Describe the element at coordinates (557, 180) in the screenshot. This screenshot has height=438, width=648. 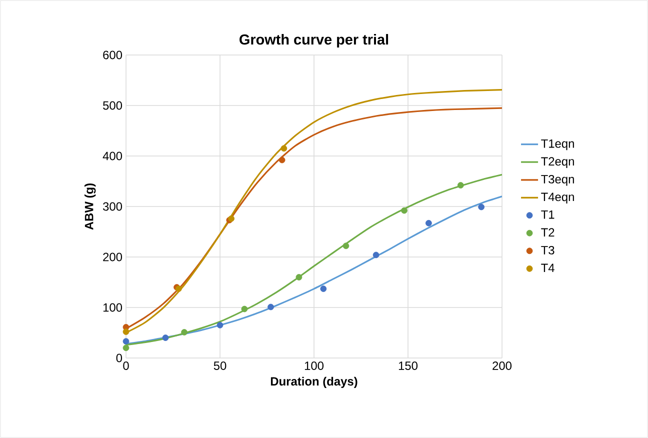
I see `legend-label: T3eqn` at that location.